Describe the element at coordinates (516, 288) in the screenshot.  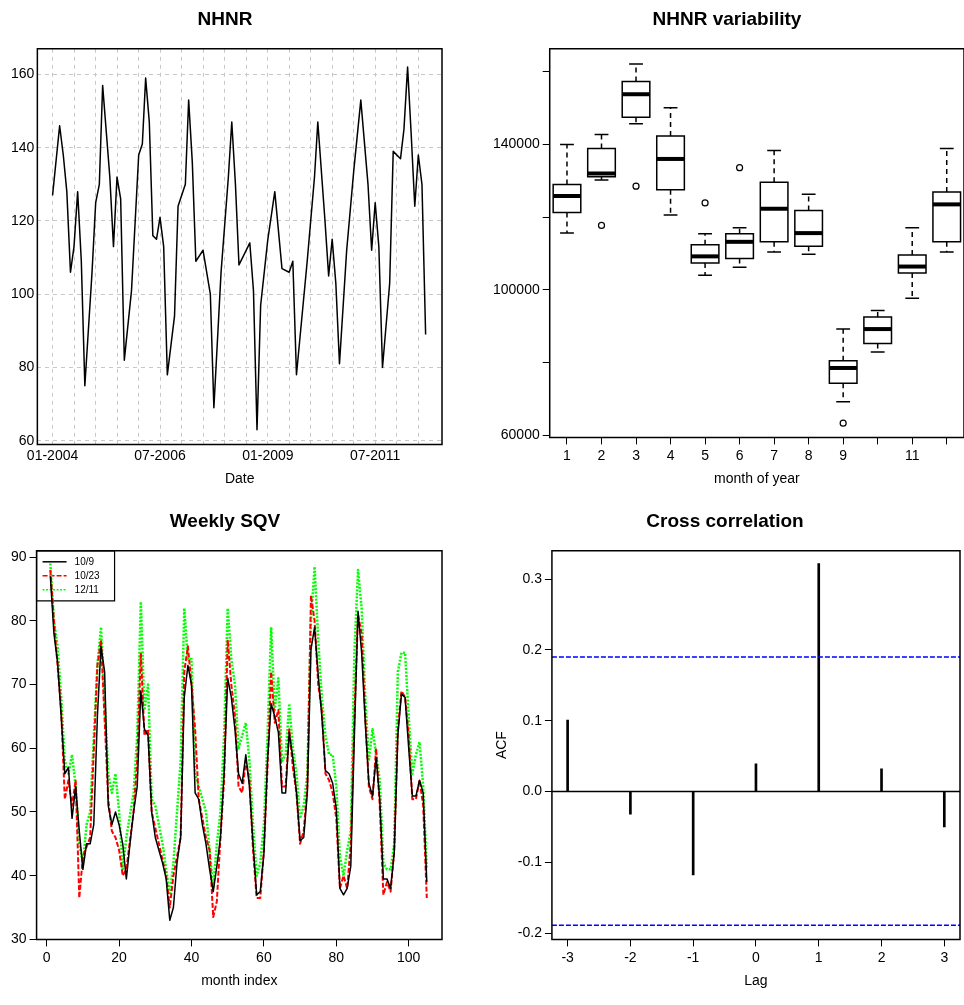
I see `y-tick-label: 100000` at that location.